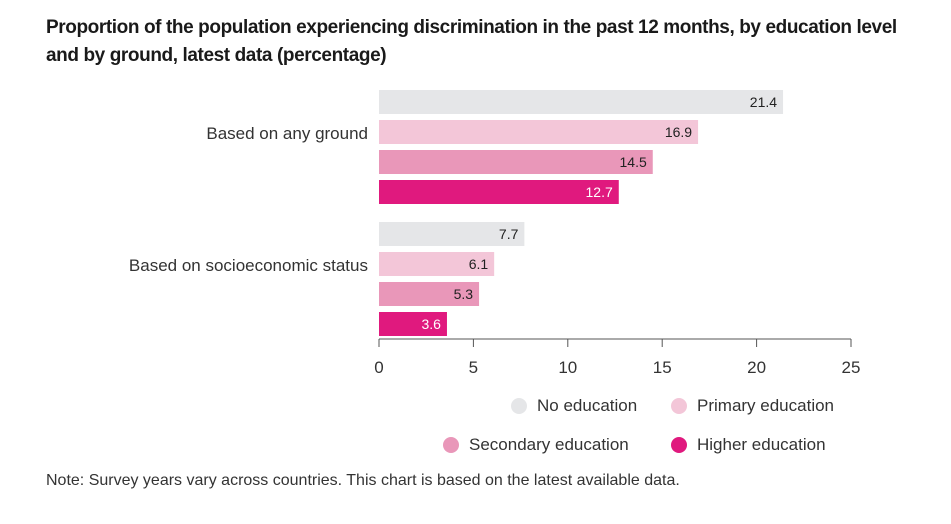 This screenshot has height=524, width=951. What do you see at coordinates (662, 367) in the screenshot?
I see `x-tick-label: 15` at bounding box center [662, 367].